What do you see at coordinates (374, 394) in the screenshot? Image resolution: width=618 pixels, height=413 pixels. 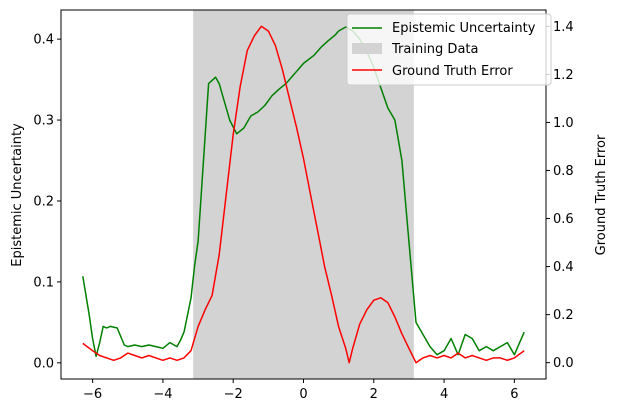 I see `x-tick-label: 2` at bounding box center [374, 394].